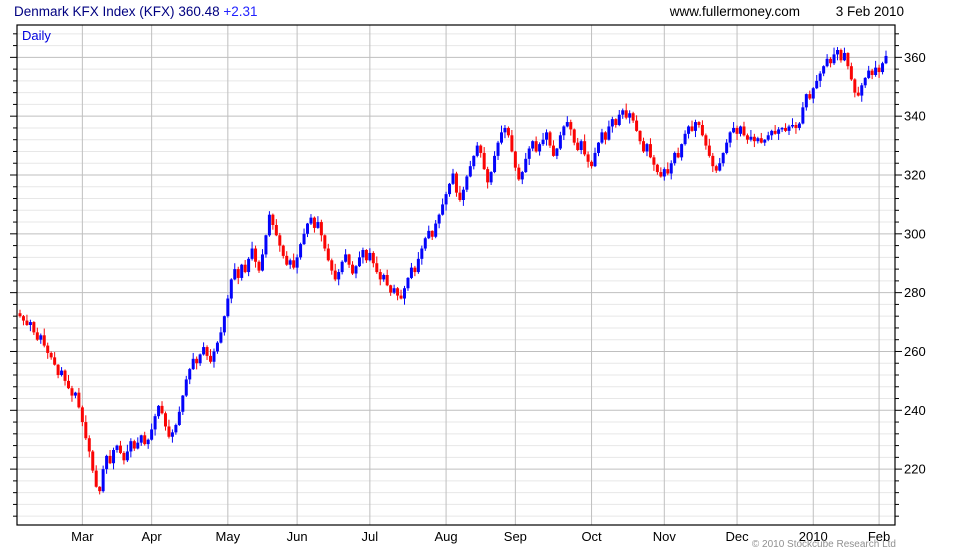 The image size is (980, 560). I want to click on x-axis-month-label: Feb, so click(879, 536).